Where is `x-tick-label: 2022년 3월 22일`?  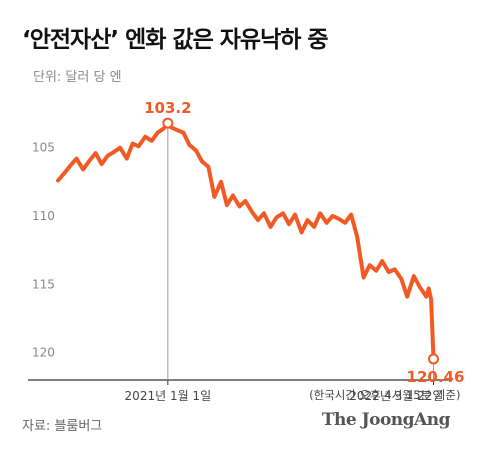
x-tick-label: 2022년 3월 22일 is located at coordinates (396, 396).